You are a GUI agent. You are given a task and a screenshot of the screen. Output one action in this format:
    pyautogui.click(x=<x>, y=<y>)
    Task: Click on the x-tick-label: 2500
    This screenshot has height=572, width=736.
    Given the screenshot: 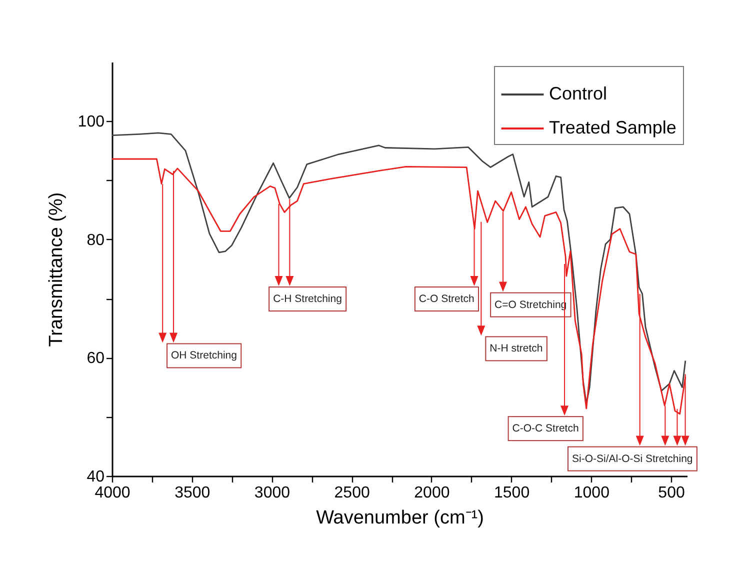 What is the action you would take?
    pyautogui.click(x=352, y=493)
    